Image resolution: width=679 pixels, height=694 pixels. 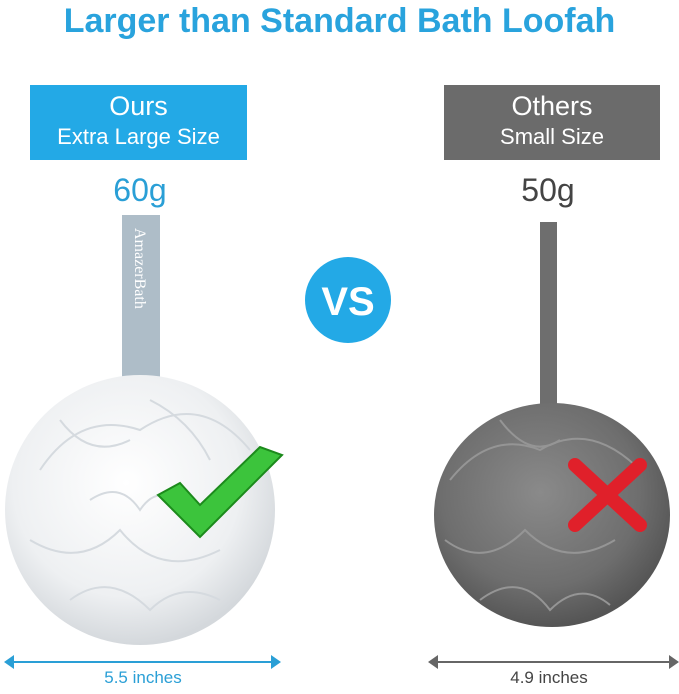 I want to click on others-label: Others, so click(x=552, y=106).